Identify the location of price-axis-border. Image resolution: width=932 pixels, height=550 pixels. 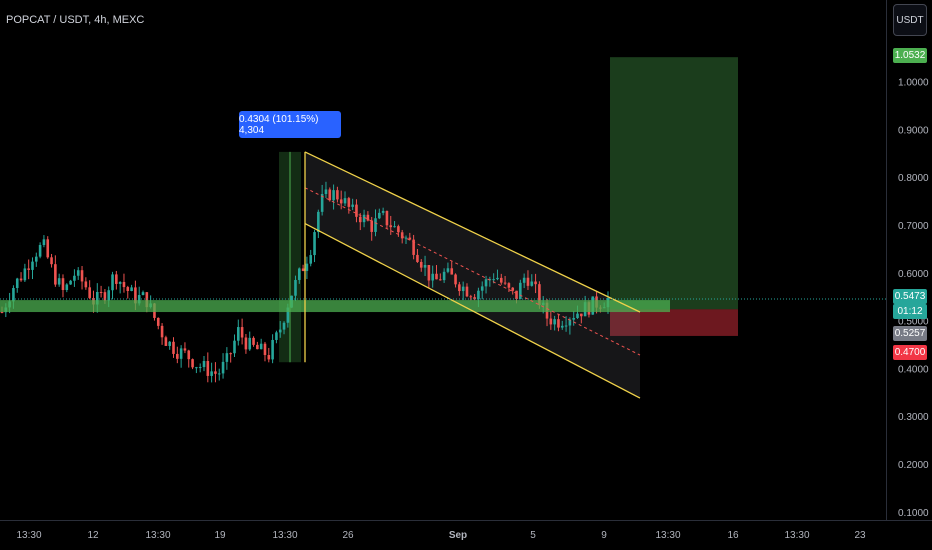
(886, 260).